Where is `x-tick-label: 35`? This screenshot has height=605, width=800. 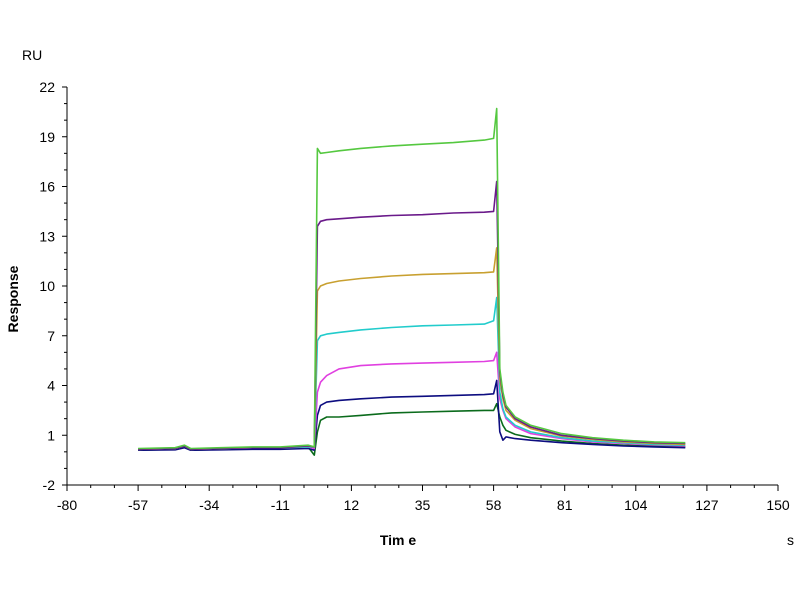
x-tick-label: 35 is located at coordinates (423, 505).